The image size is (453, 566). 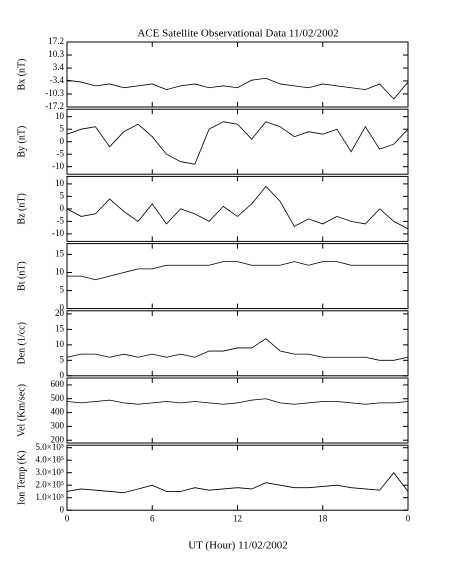 What do you see at coordinates (58, 439) in the screenshot?
I see `y-tick-label: 200` at bounding box center [58, 439].